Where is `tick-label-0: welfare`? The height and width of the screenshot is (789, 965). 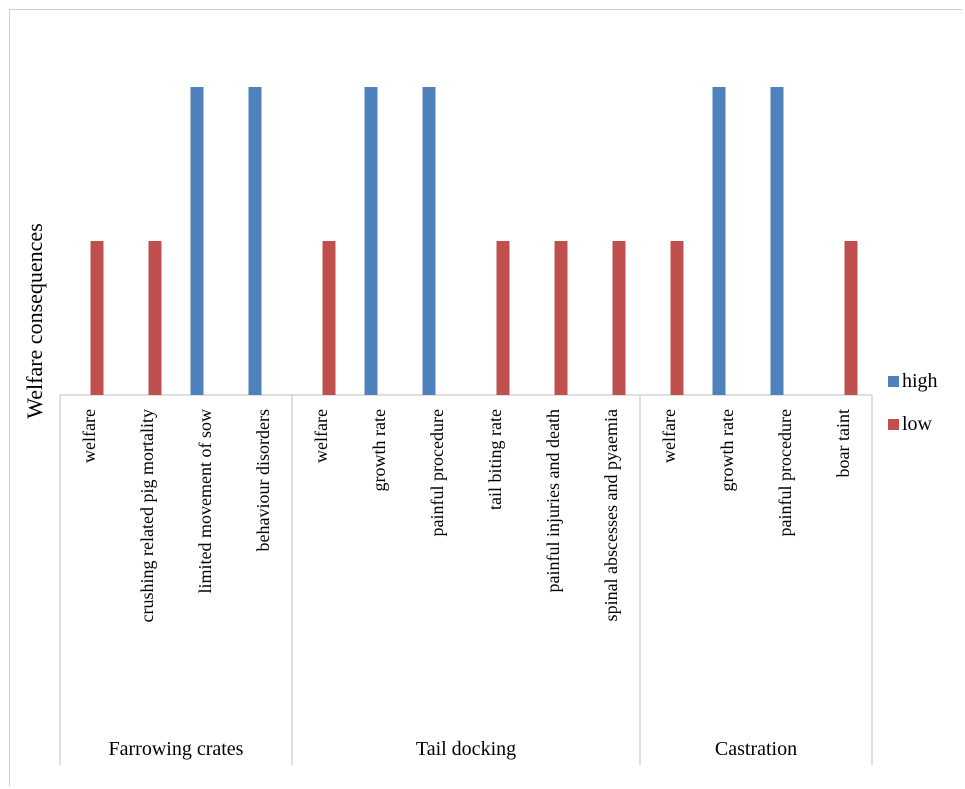
tick-label-0: welfare is located at coordinates (89, 436).